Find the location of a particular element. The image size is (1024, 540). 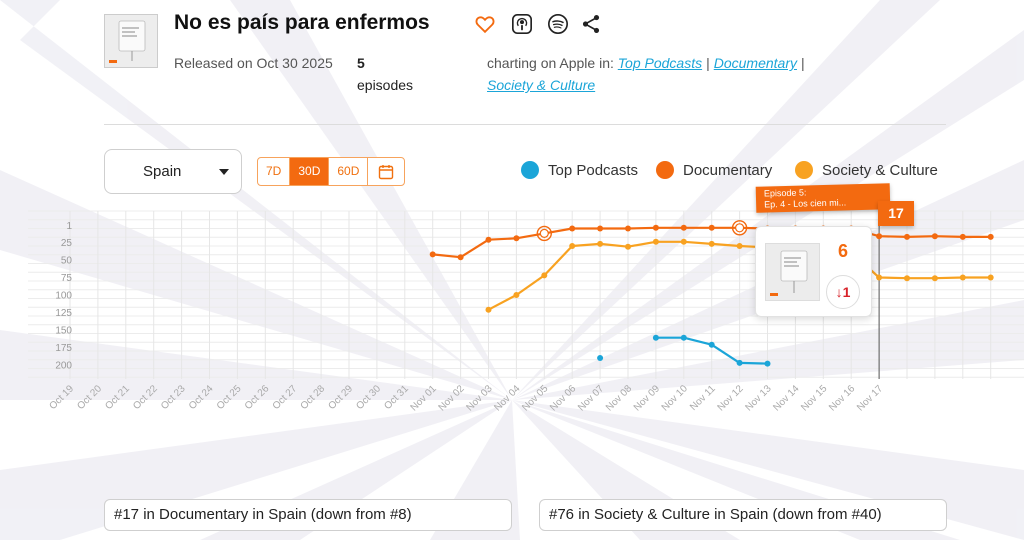

legend-item-society-culture: Society & Culture is located at coordinates (866, 170).